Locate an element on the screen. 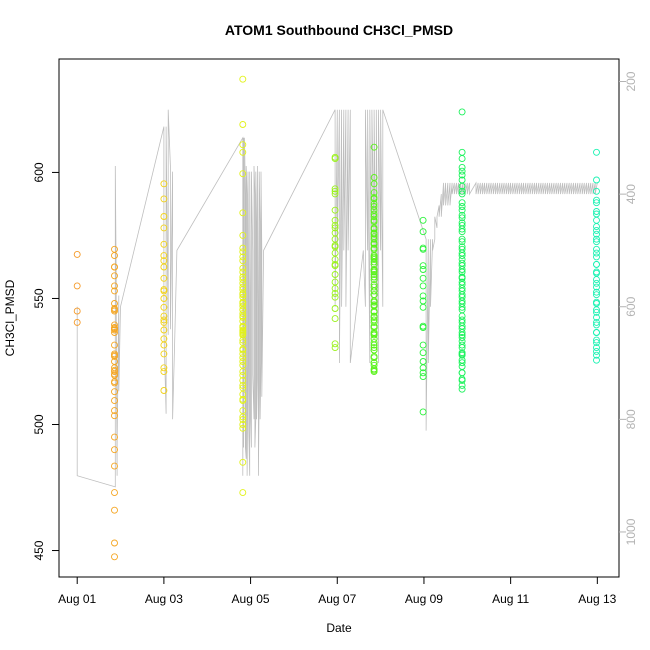 The height and width of the screenshot is (650, 650). x-tick-label: Aug 09 is located at coordinates (424, 599).